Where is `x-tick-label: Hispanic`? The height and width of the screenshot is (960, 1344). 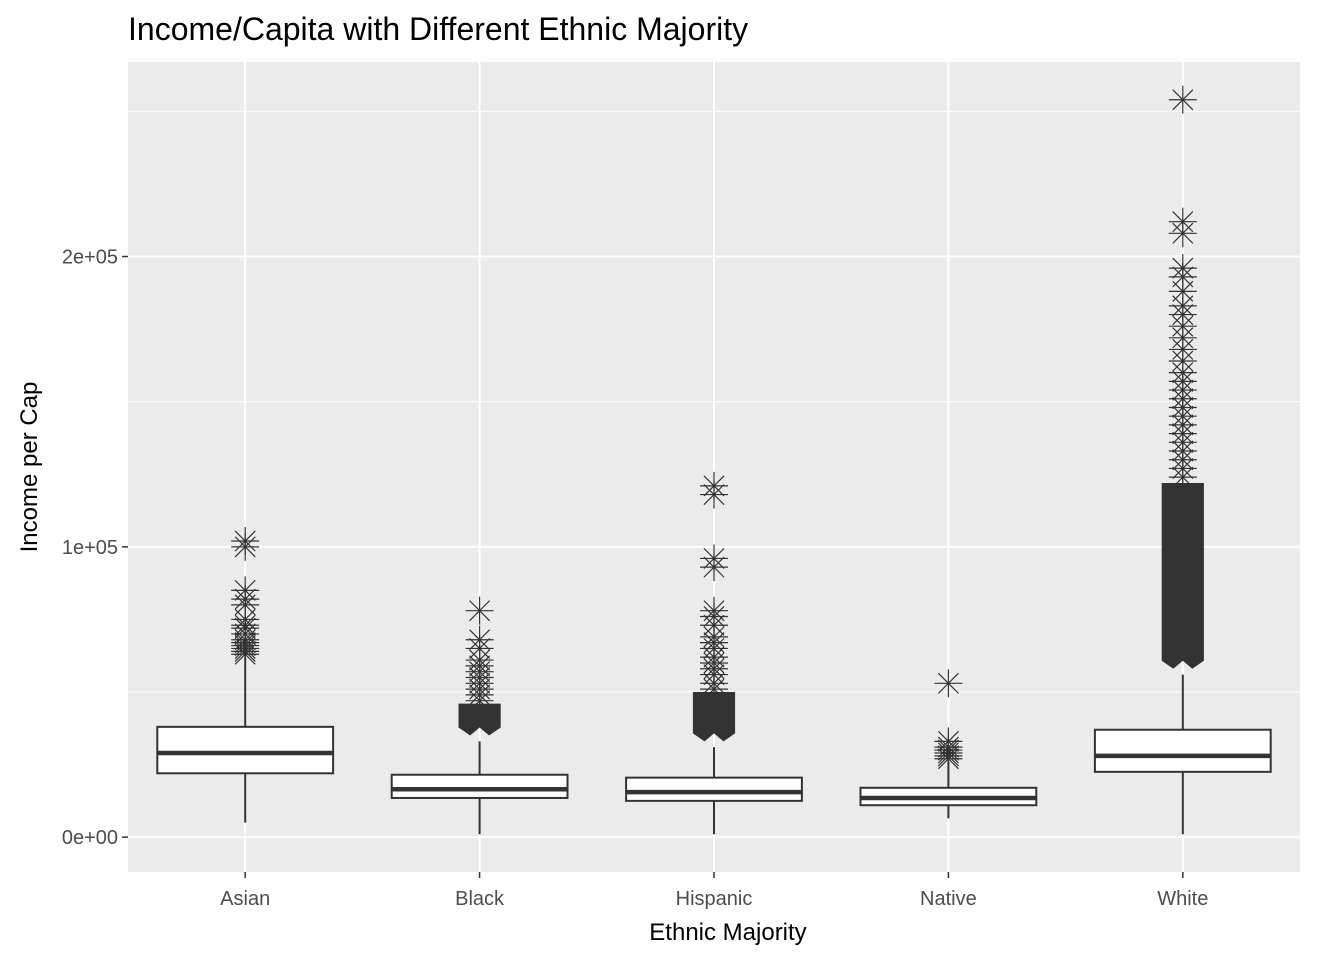 x-tick-label: Hispanic is located at coordinates (714, 899).